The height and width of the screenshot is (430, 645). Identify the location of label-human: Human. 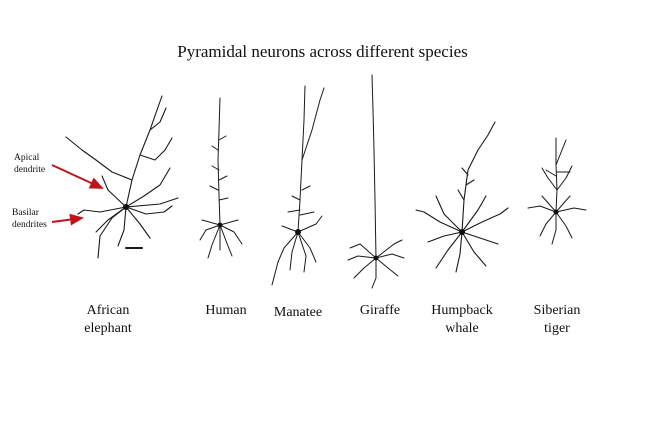
(226, 311).